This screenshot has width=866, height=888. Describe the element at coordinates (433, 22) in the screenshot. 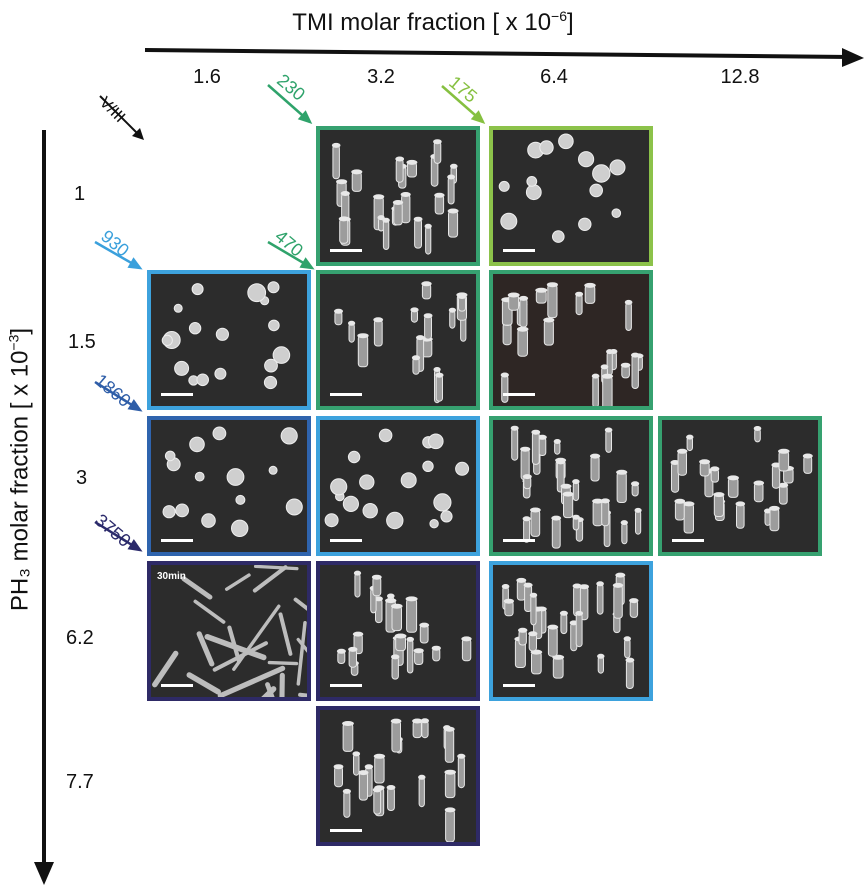

I see `x-axis-title: TMI molar fraction [ x 10−6]` at that location.